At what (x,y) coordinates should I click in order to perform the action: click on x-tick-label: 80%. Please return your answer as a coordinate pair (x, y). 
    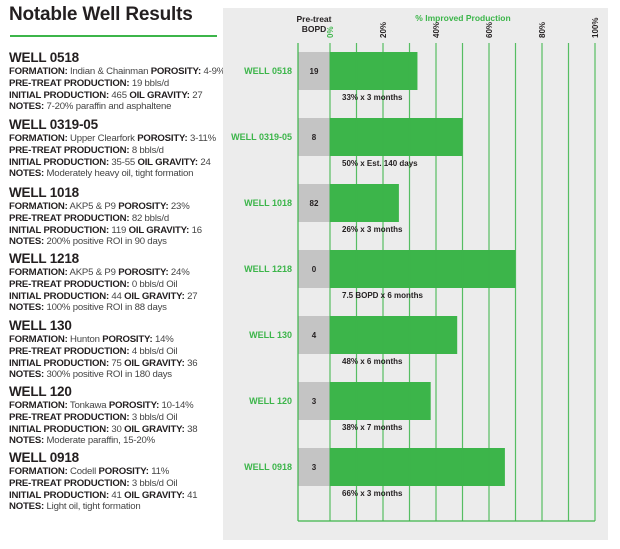
    Looking at the image, I should click on (542, 30).